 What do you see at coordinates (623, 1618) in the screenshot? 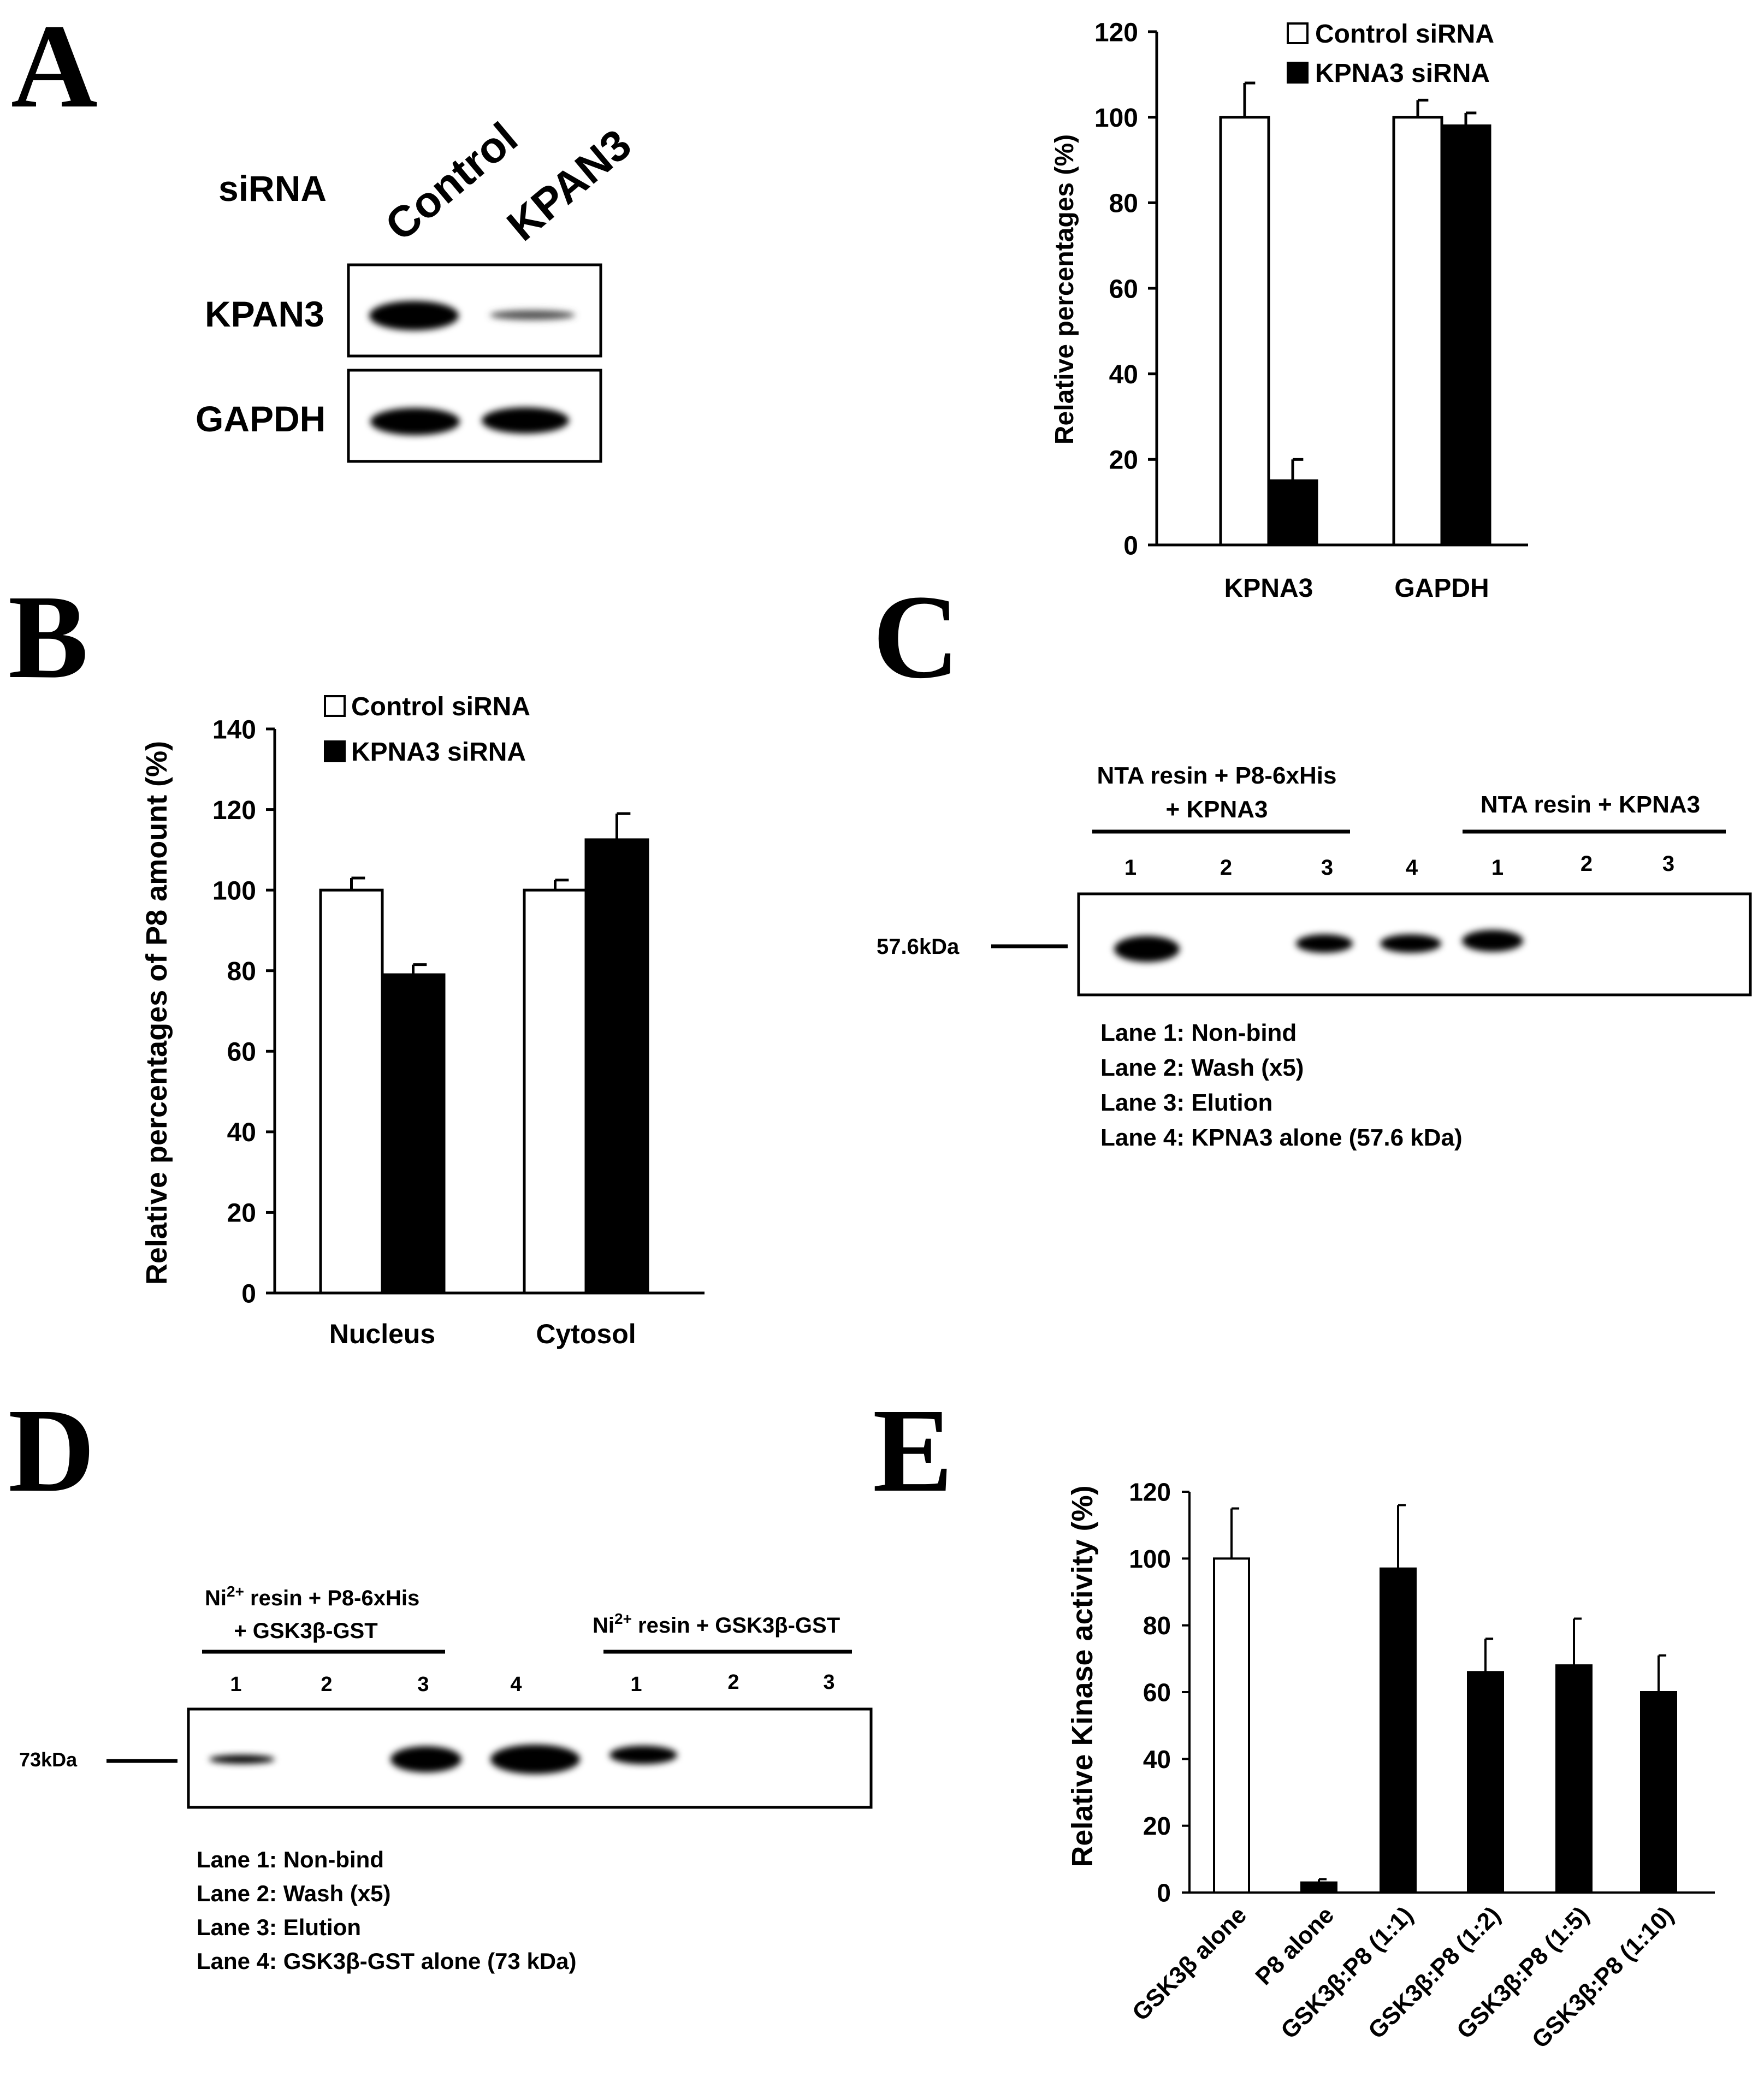
I see `blot-d-group2-charge: 2+` at bounding box center [623, 1618].